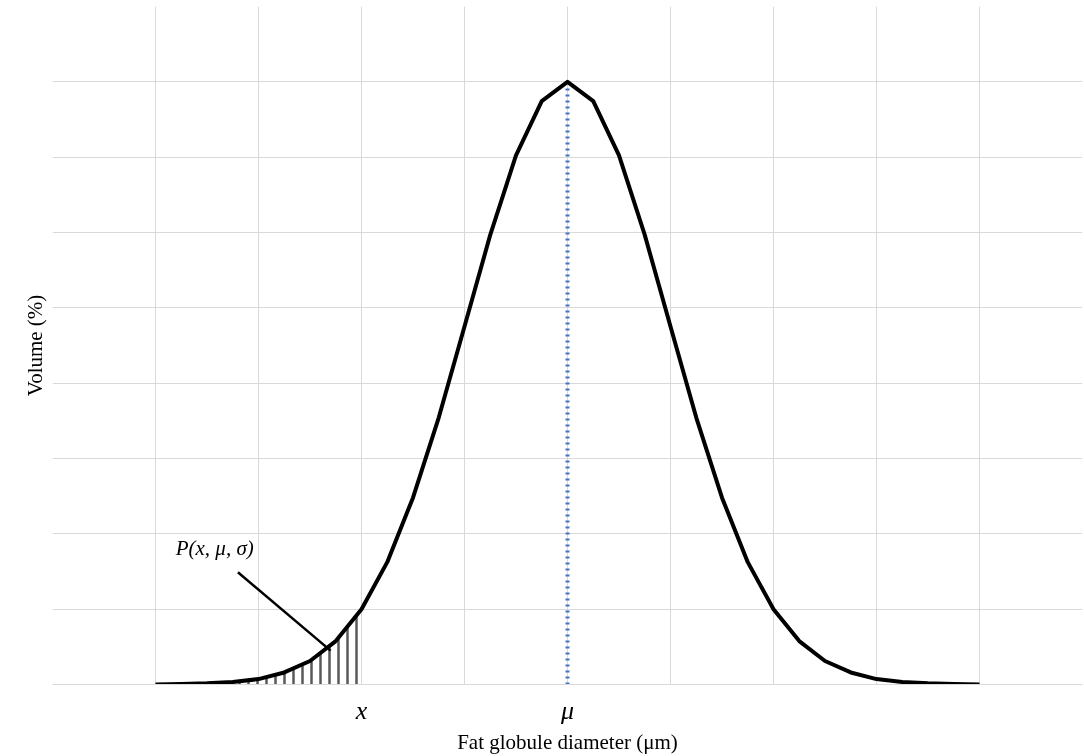 This screenshot has width=1084, height=756. What do you see at coordinates (214, 548) in the screenshot?
I see `annotation: P(x, μ, σ)` at bounding box center [214, 548].